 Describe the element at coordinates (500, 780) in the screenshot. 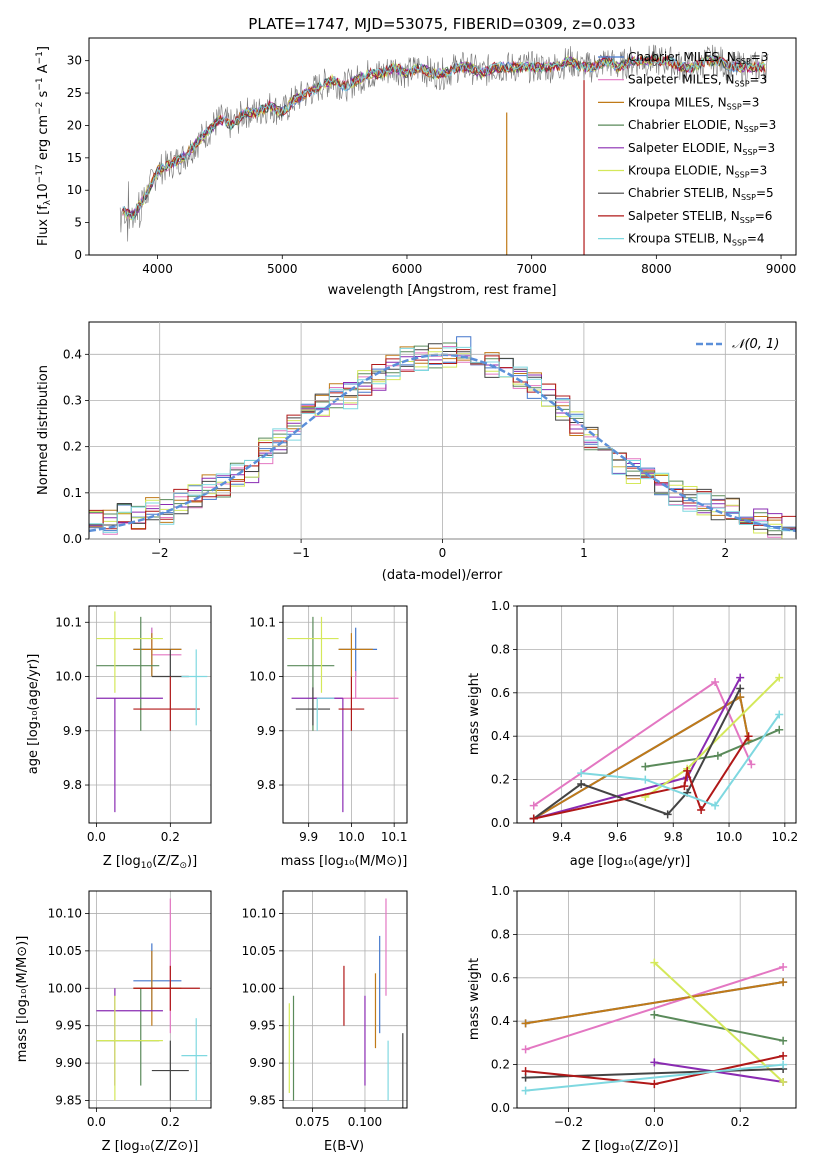

I see `weight-age-ytick-label: 0.2` at that location.